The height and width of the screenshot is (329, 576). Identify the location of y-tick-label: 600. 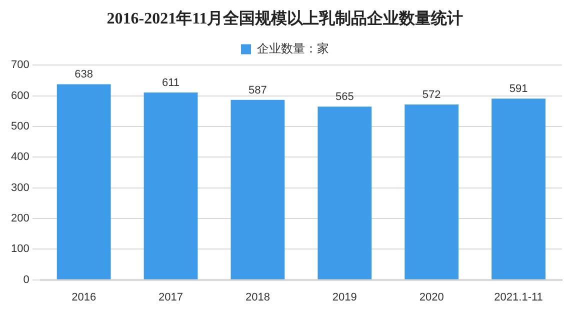
(20, 96).